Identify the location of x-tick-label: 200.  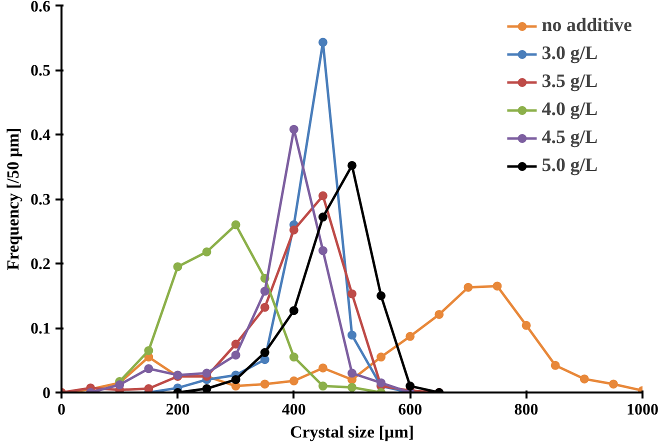
(178, 410).